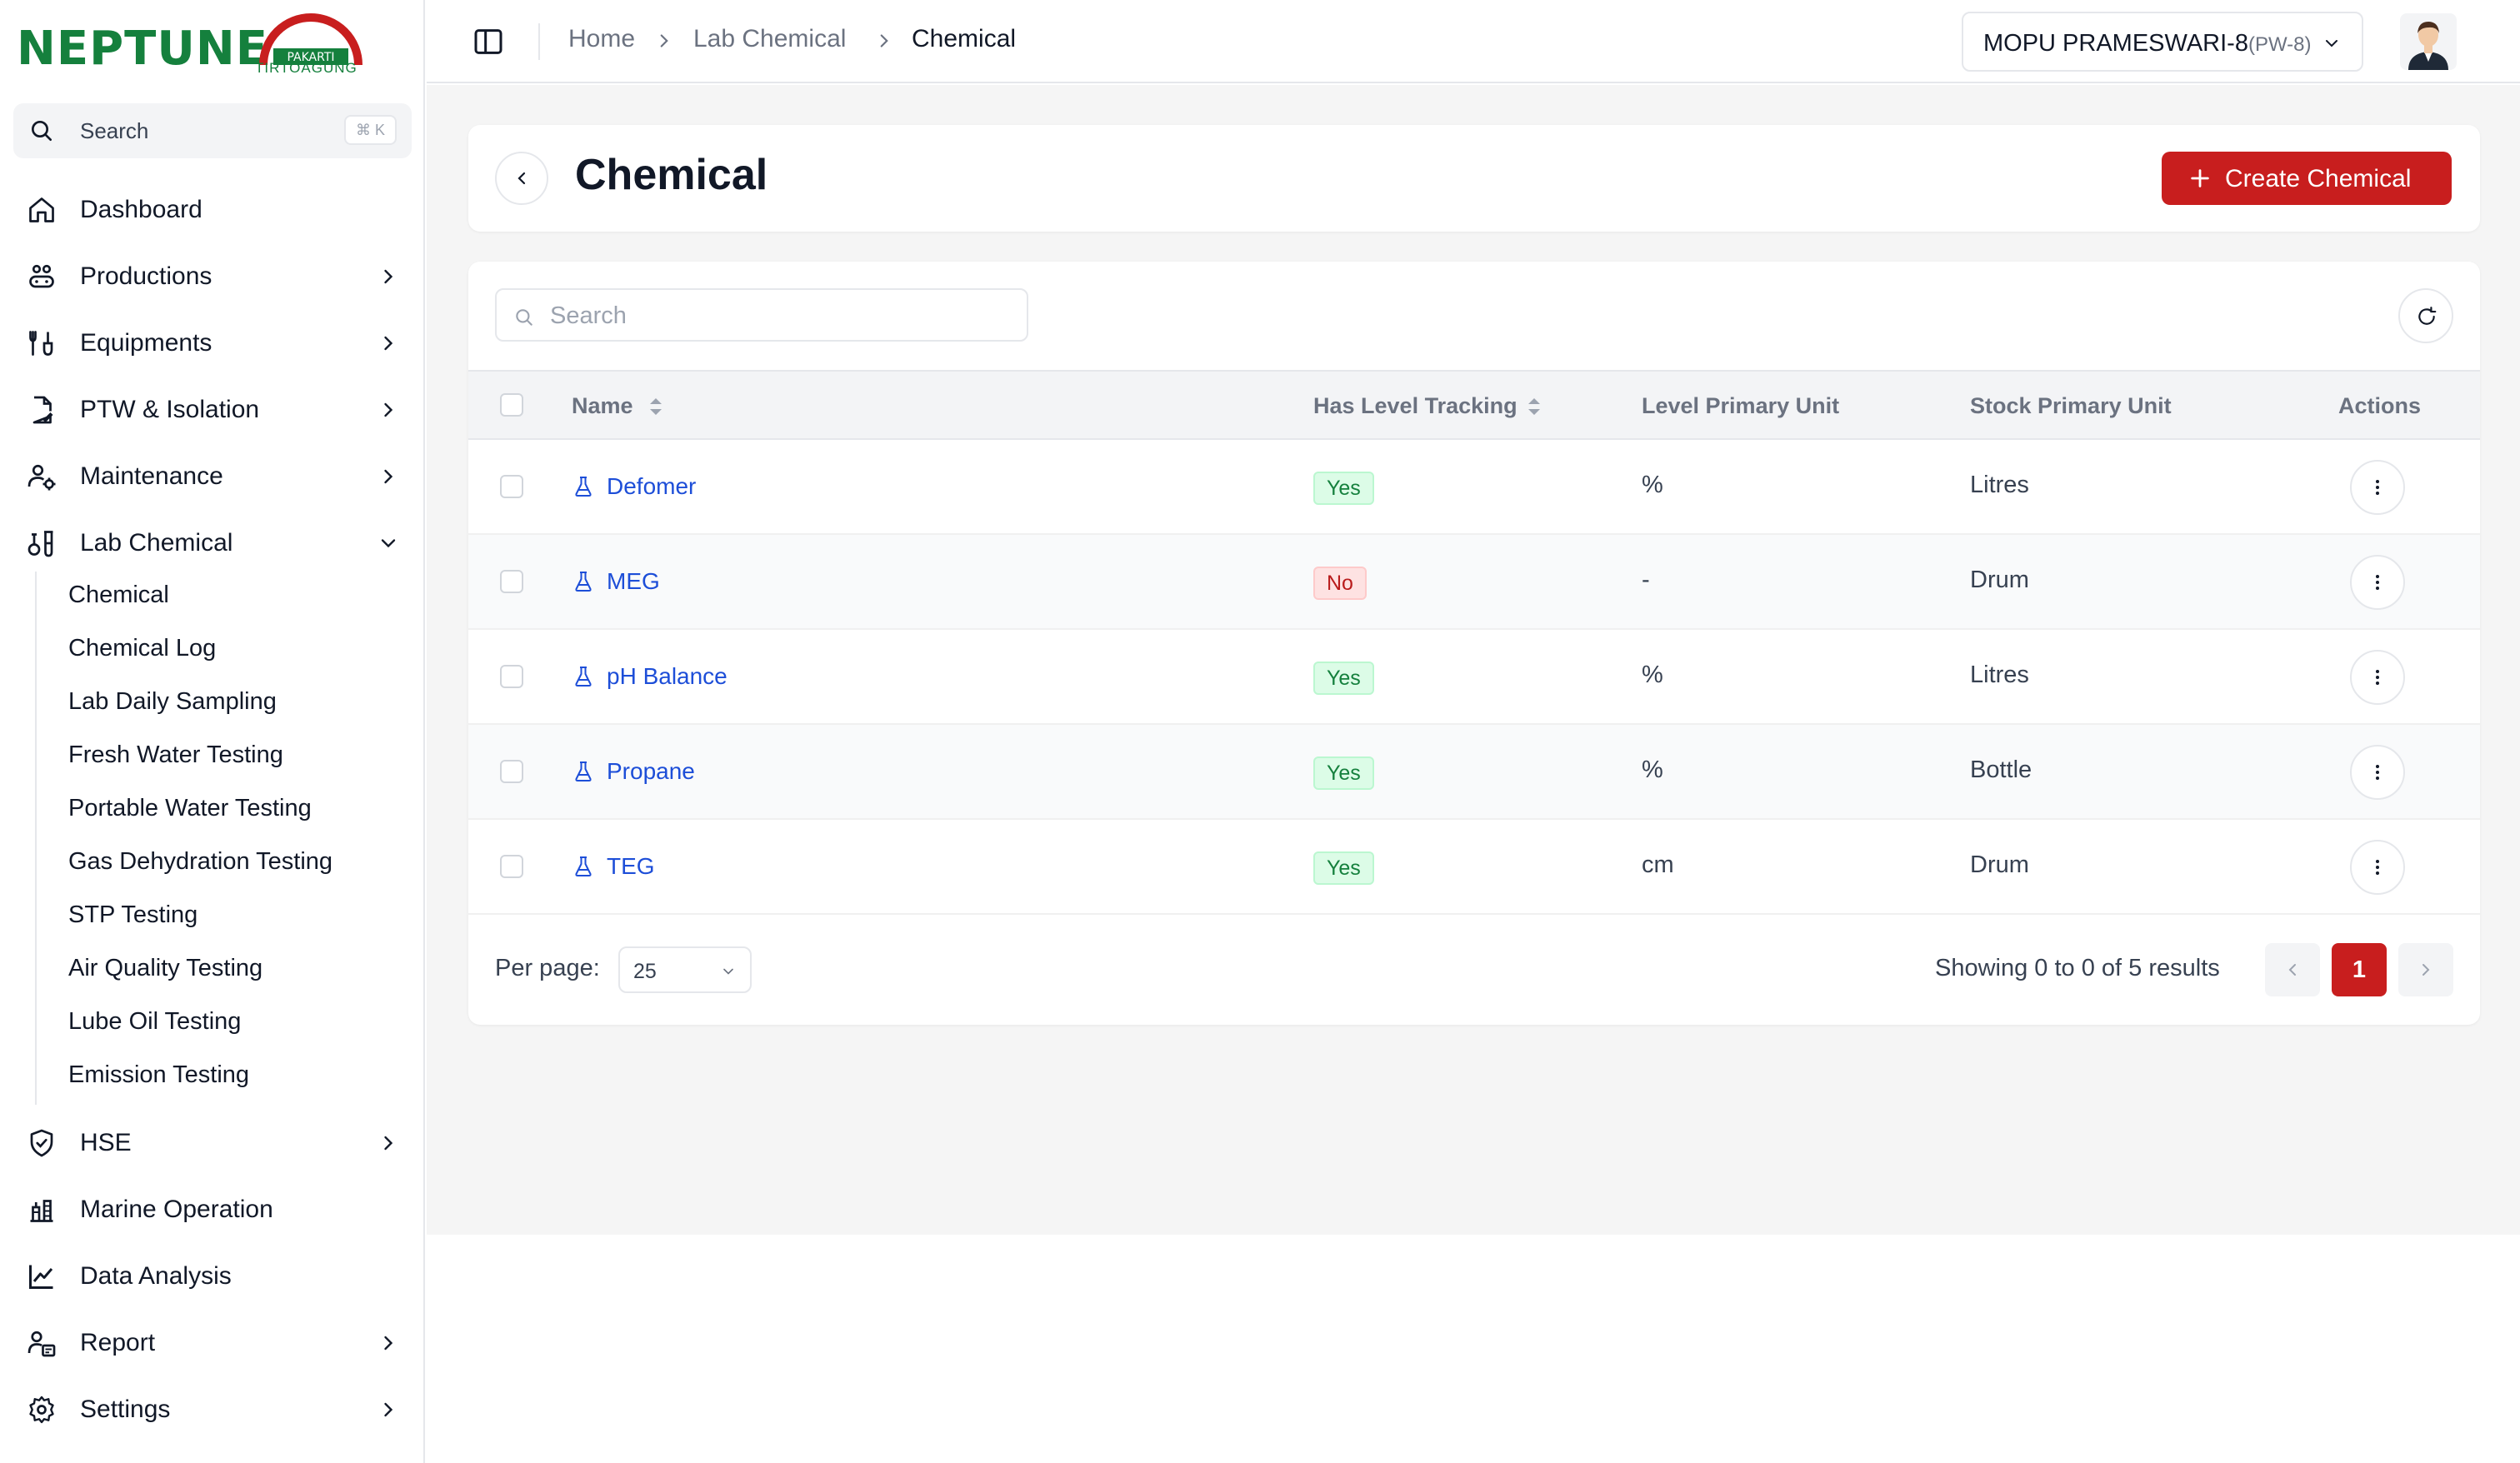  What do you see at coordinates (212, 209) in the screenshot?
I see `sidebar-item-dashboard: Dashboard` at bounding box center [212, 209].